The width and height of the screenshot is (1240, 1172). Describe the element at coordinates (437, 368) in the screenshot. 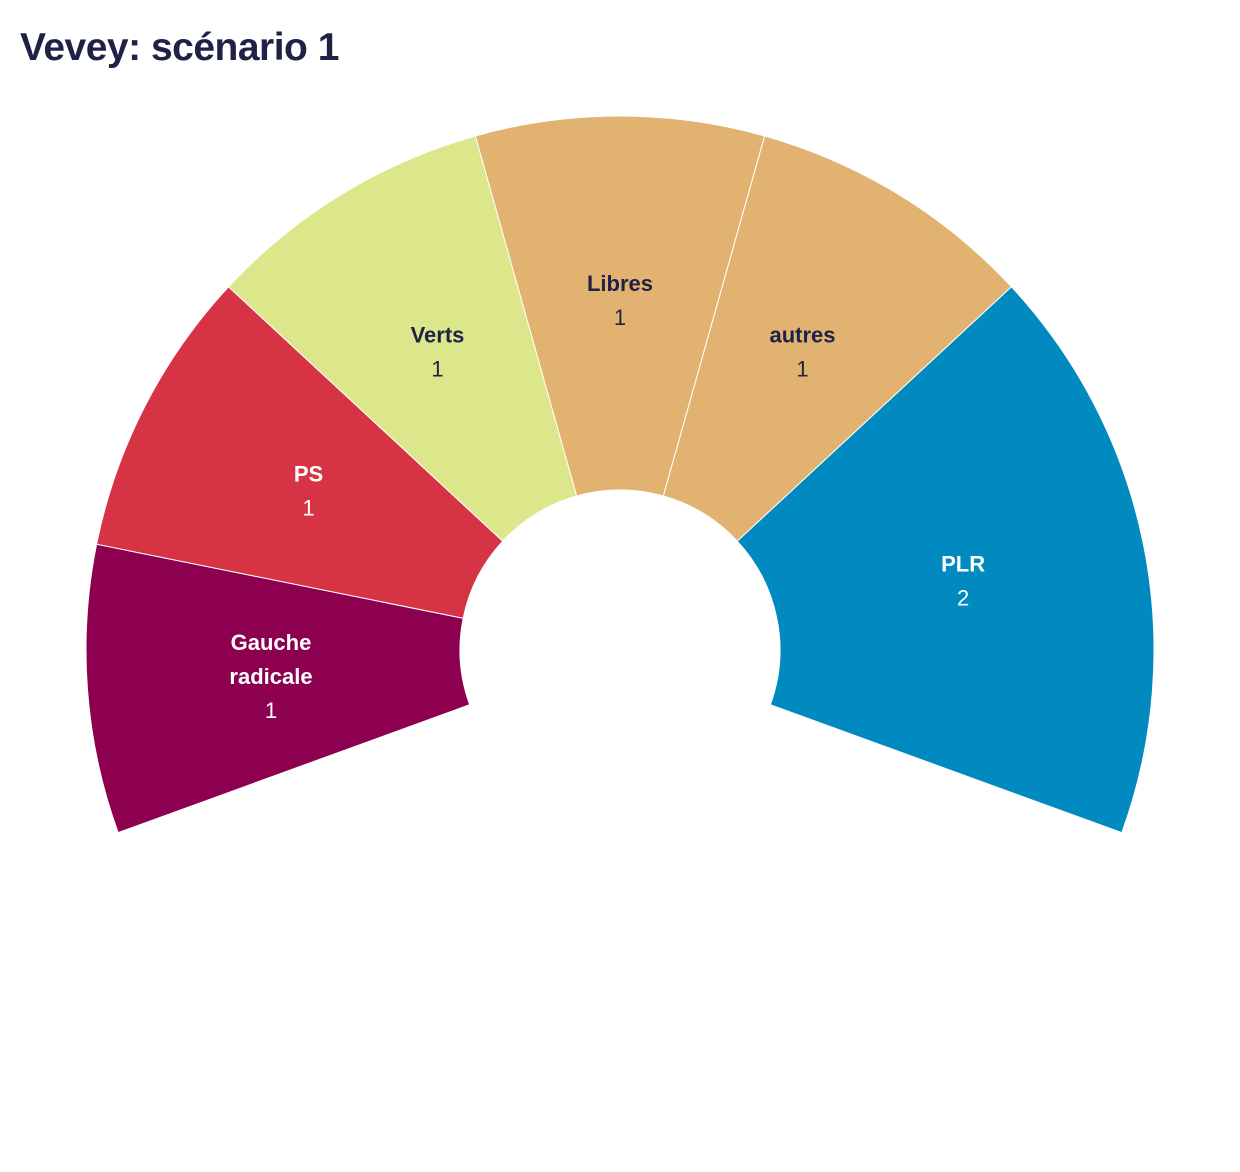

I see `segment-value-verts: 1` at that location.